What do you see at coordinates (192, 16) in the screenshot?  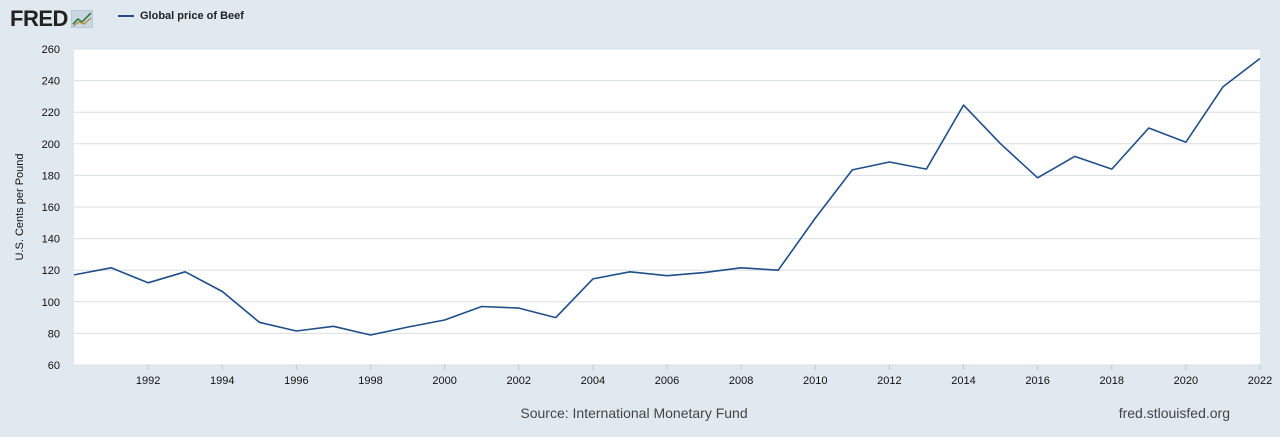 I see `legend-label: Global price of Beef` at bounding box center [192, 16].